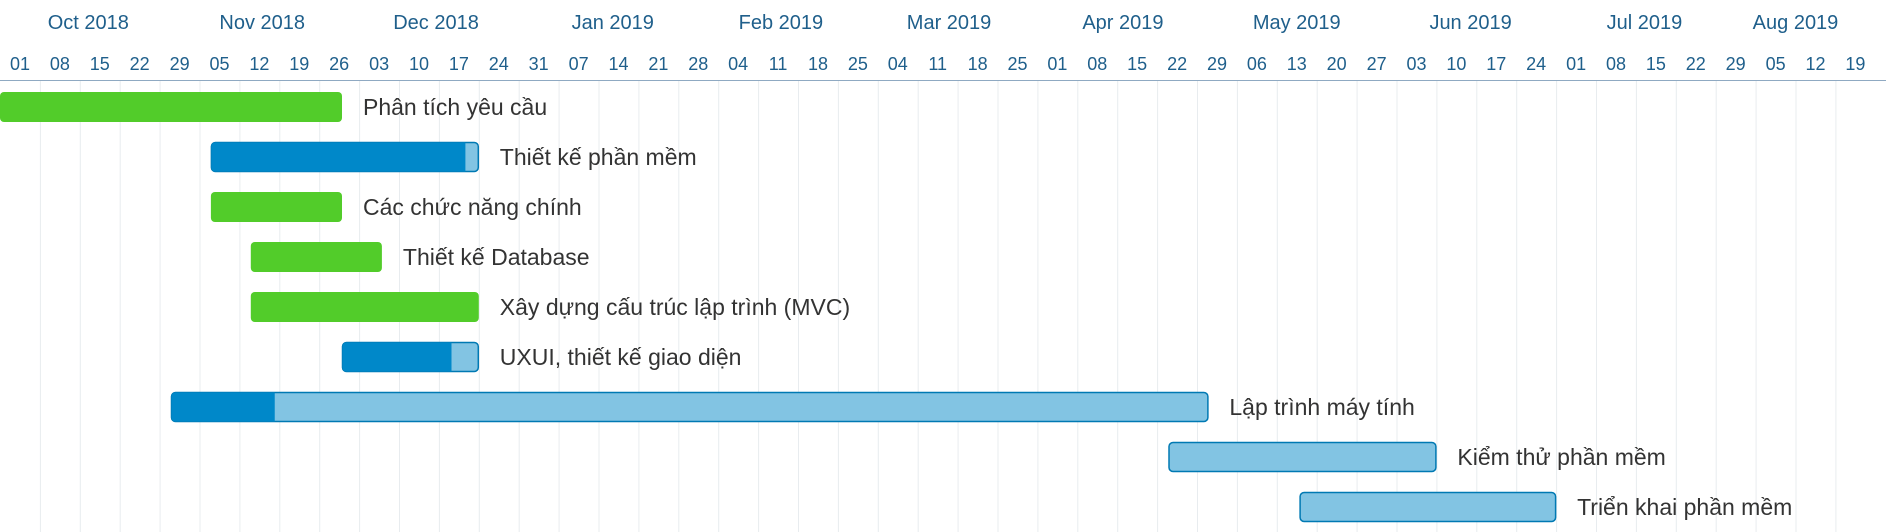  I want to click on week-tick-label: 13, so click(1297, 64).